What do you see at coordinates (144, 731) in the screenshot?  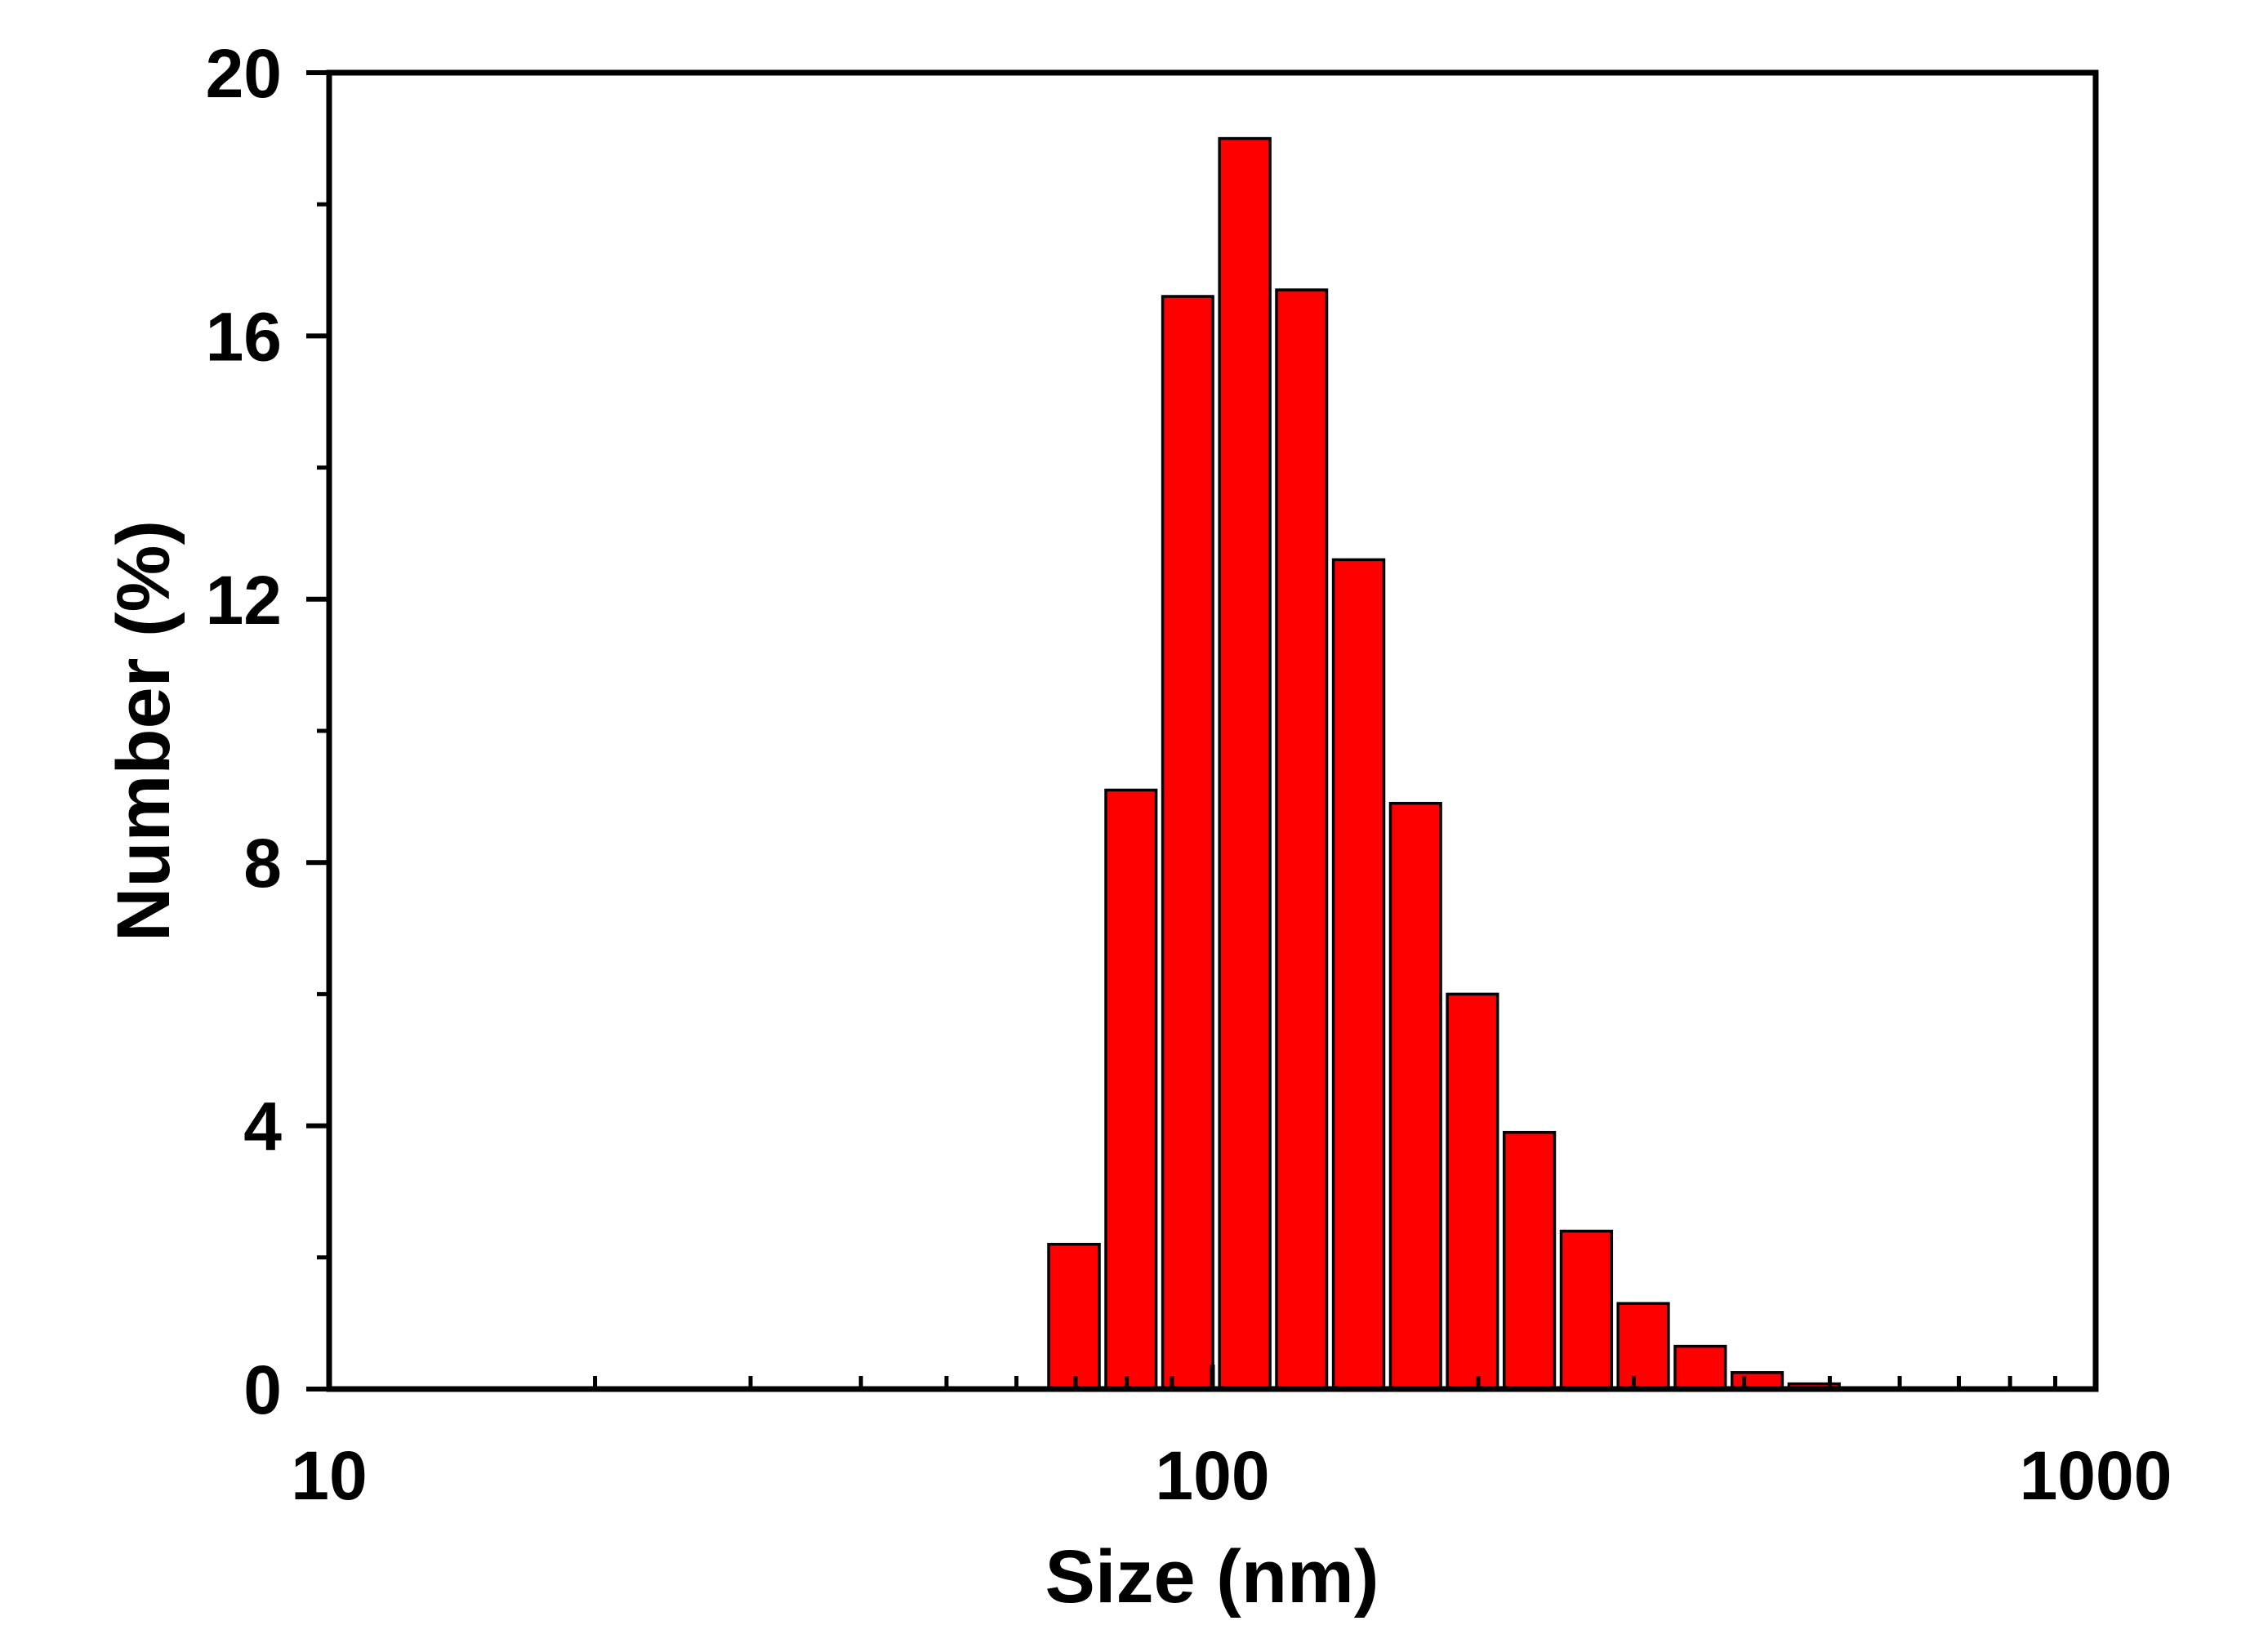 I see `y-axis-title: Number (%)` at bounding box center [144, 731].